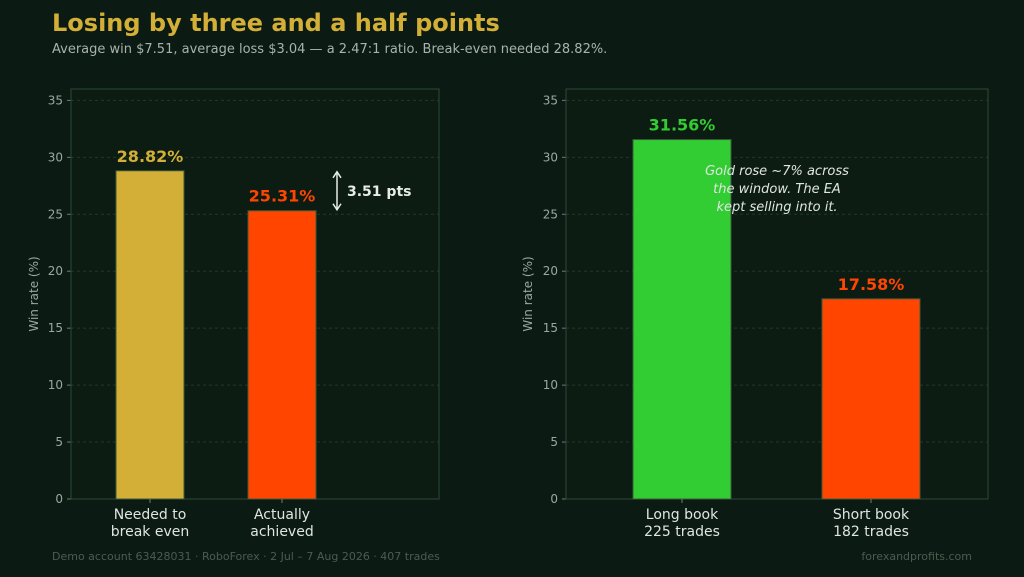 This screenshot has width=1024, height=577. What do you see at coordinates (550, 214) in the screenshot?
I see `chart2-ytick-label: 25` at bounding box center [550, 214].